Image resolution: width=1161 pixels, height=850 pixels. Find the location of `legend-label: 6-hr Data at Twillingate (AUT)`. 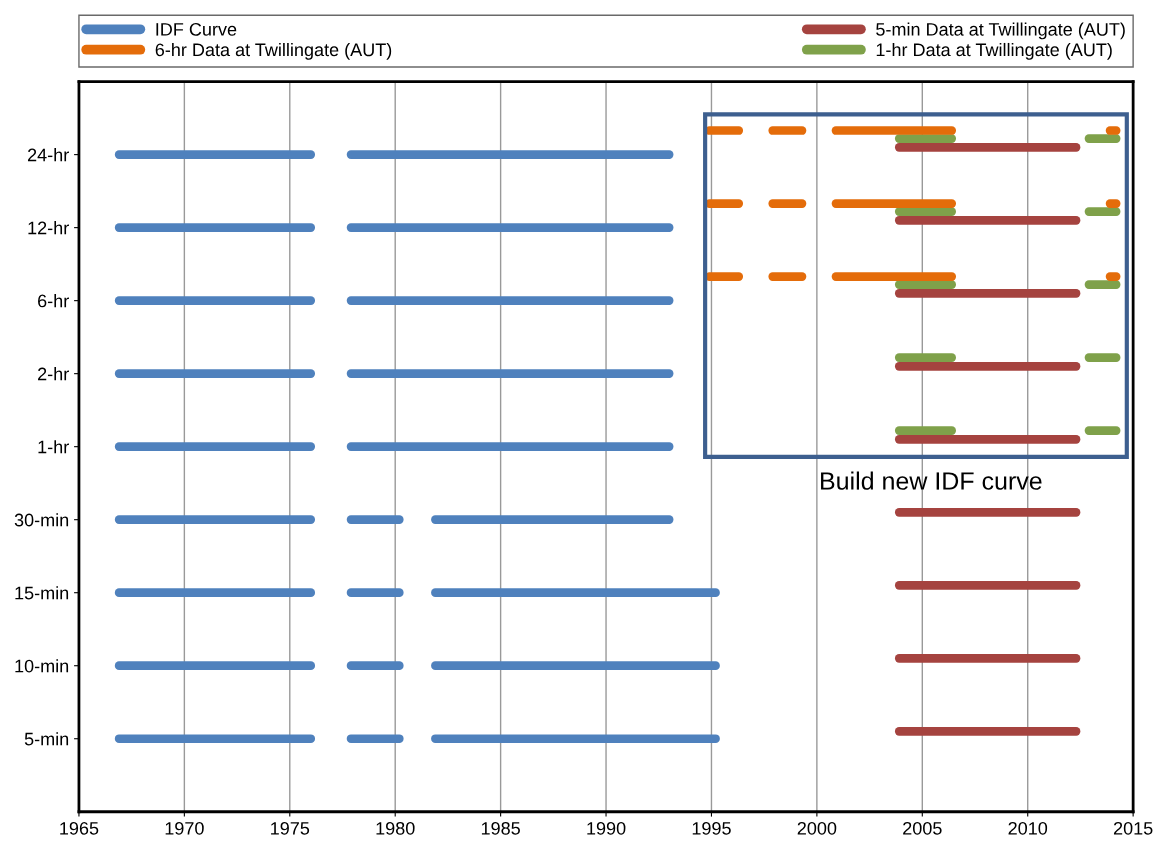

legend-label: 6-hr Data at Twillingate (AUT) is located at coordinates (273, 51).